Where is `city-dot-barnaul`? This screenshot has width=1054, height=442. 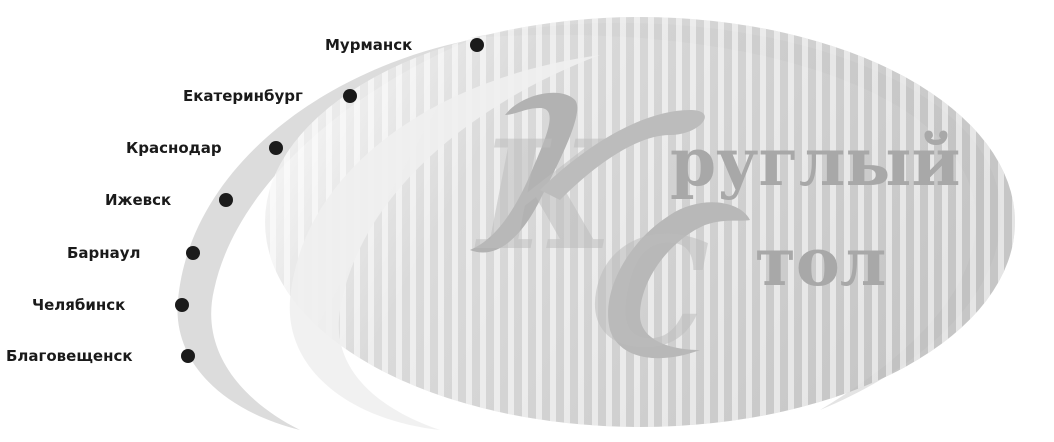 city-dot-barnaul is located at coordinates (193, 253).